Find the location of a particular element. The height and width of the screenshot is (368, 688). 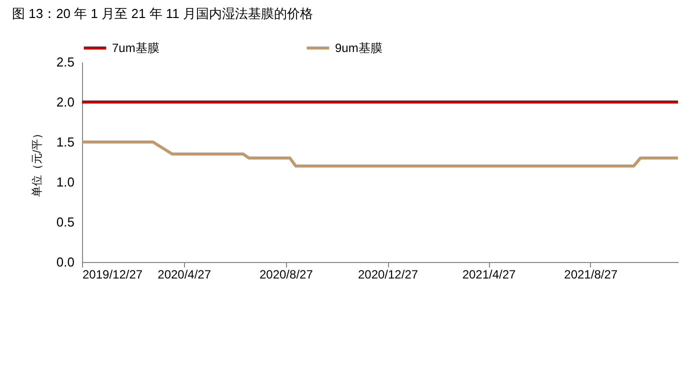

line-series is located at coordinates (380, 154).